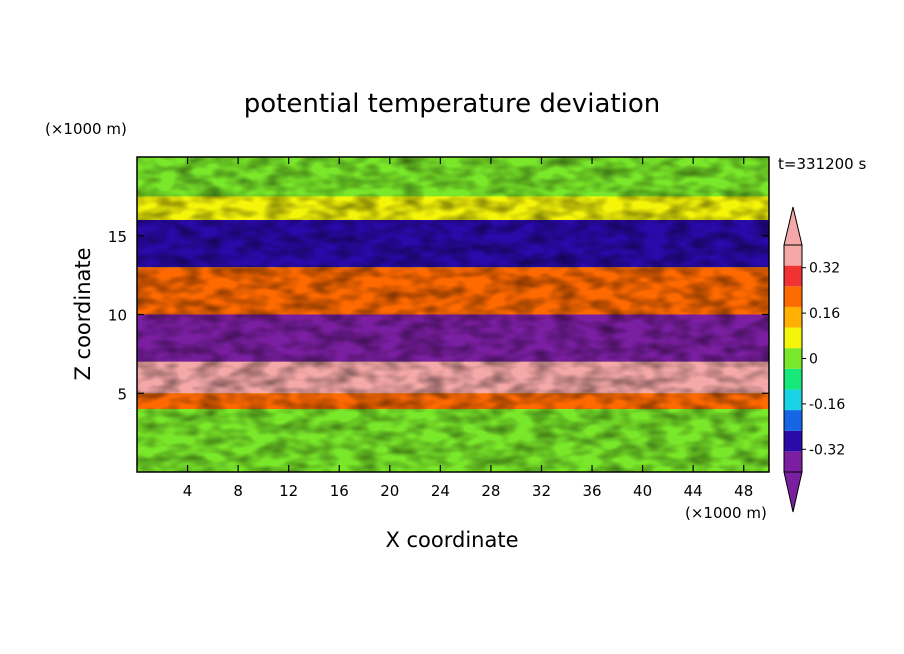 This screenshot has width=904, height=654. I want to click on chart-title: potential temperature deviation, so click(452, 104).